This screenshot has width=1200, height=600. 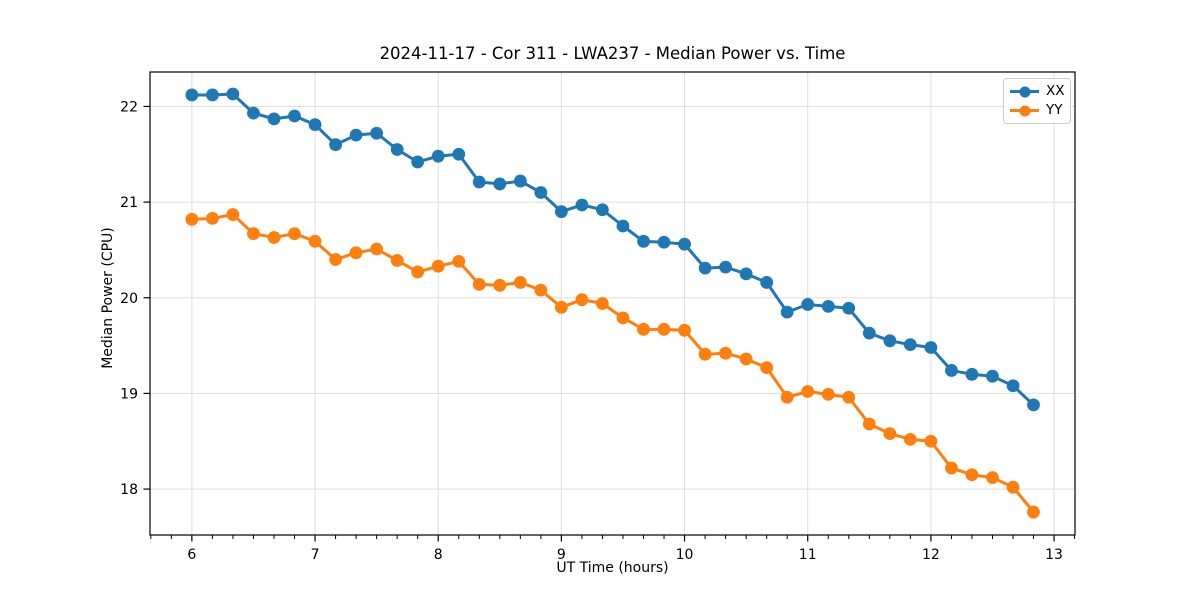 What do you see at coordinates (1054, 555) in the screenshot?
I see `x-tick-label: 13` at bounding box center [1054, 555].